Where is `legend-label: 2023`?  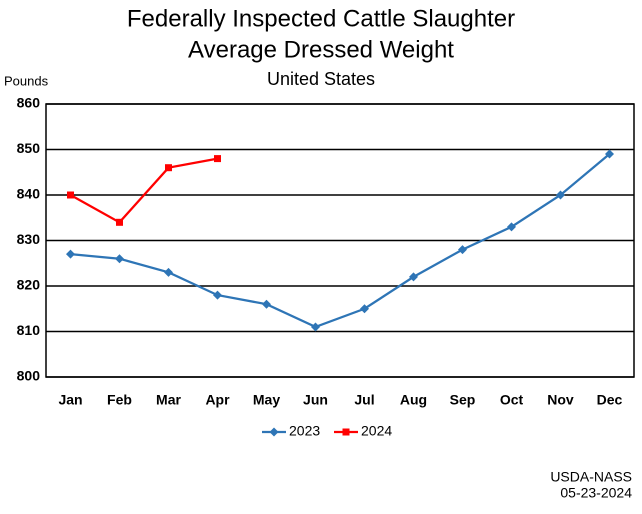
legend-label: 2023 is located at coordinates (304, 431).